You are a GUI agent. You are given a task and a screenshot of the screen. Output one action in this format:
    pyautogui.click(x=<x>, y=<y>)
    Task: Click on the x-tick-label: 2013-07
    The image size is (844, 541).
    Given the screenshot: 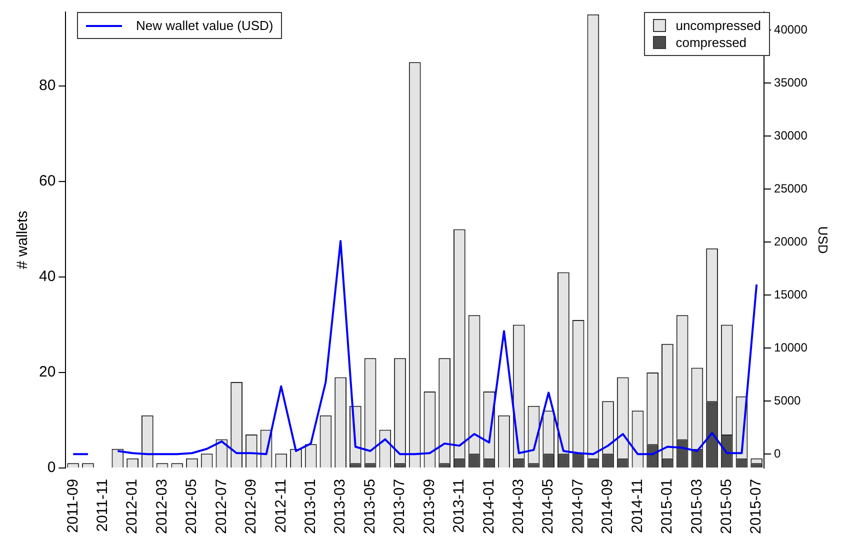 What is the action you would take?
    pyautogui.click(x=399, y=506)
    